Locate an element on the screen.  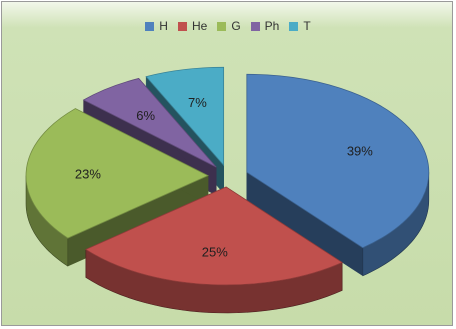
legend-swatch-h is located at coordinates (150, 26).